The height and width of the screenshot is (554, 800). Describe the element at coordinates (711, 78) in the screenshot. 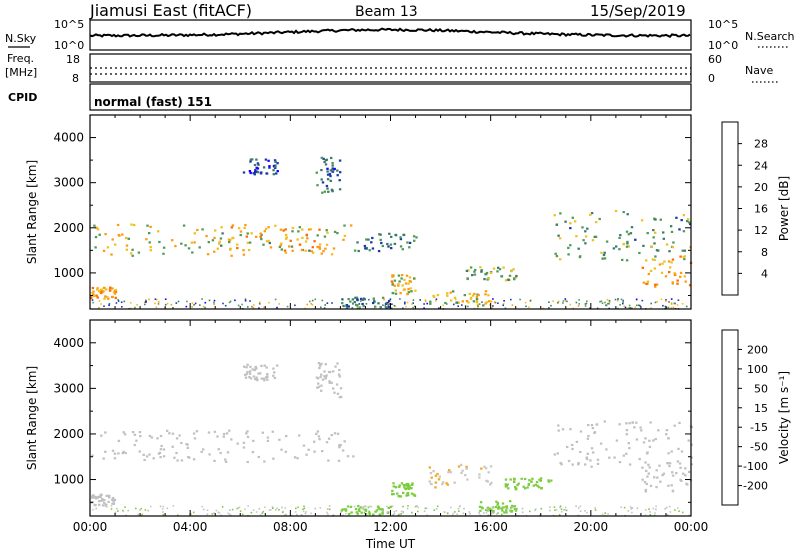

I see `nave-tick-low: 0` at that location.